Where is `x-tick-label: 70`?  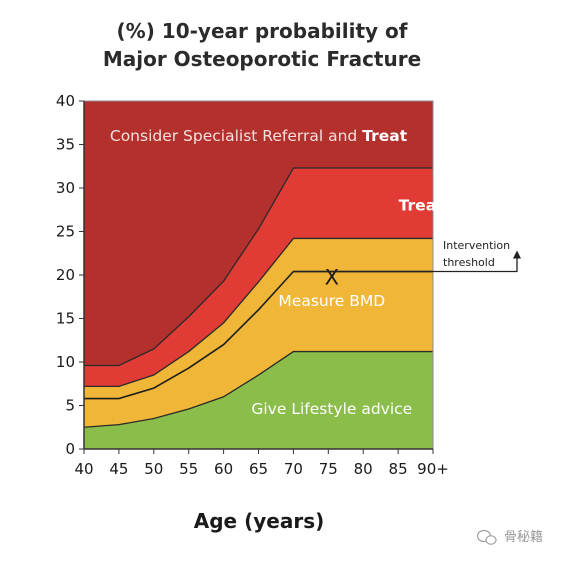
x-tick-label: 70 is located at coordinates (293, 469).